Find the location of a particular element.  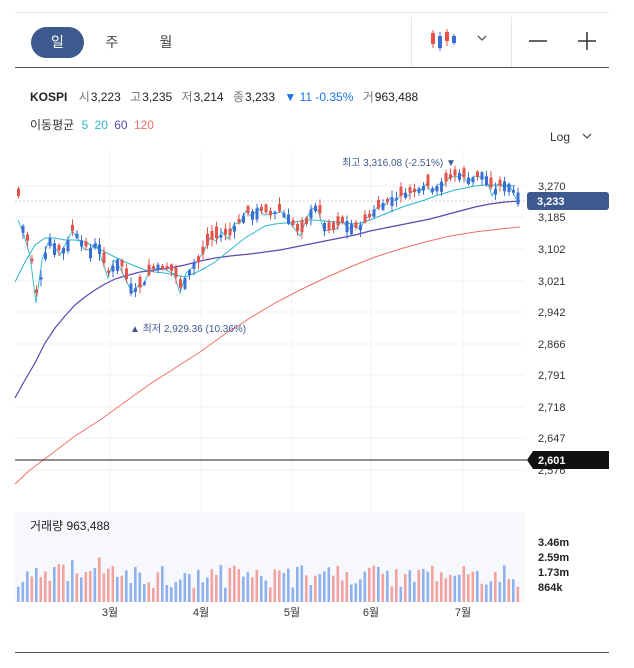

month-label: 3월 is located at coordinates (110, 612).